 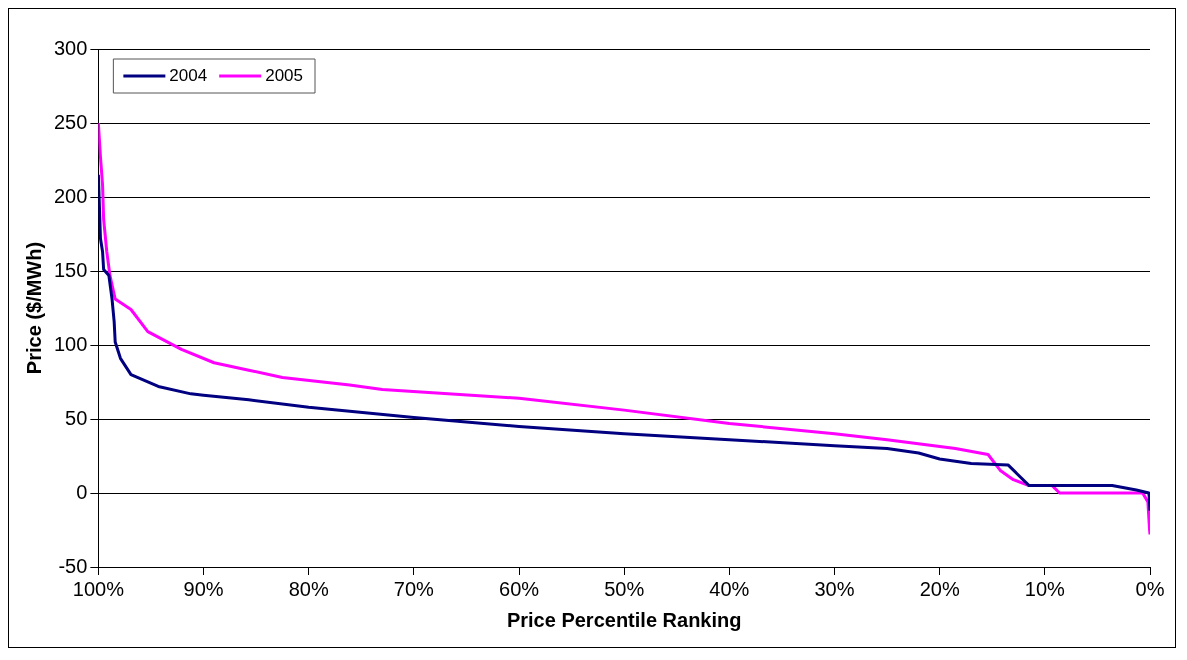 I want to click on x-tick-label: 40%, so click(x=729, y=588).